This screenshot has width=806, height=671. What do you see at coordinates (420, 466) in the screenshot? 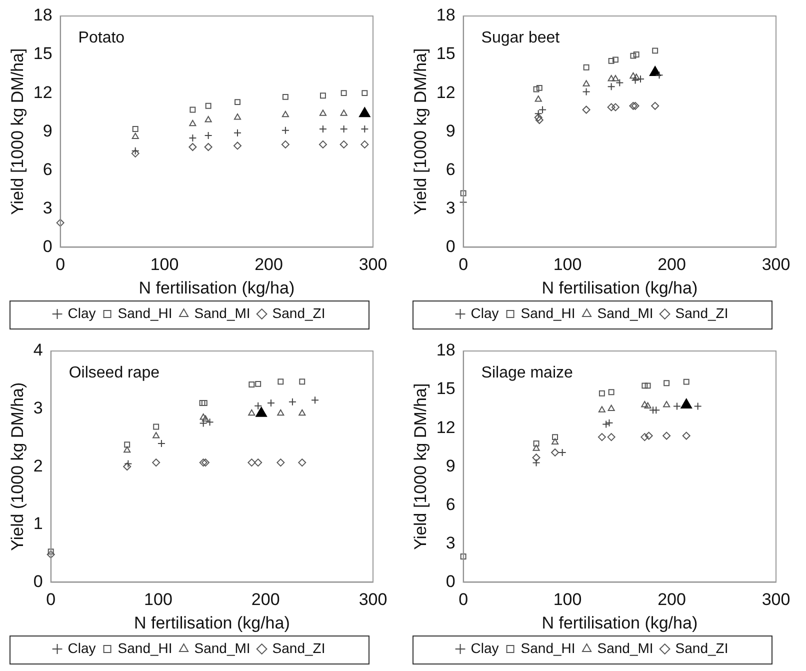
I see `y-axis-title: Yield [1000 kg DM/ha]` at bounding box center [420, 466].